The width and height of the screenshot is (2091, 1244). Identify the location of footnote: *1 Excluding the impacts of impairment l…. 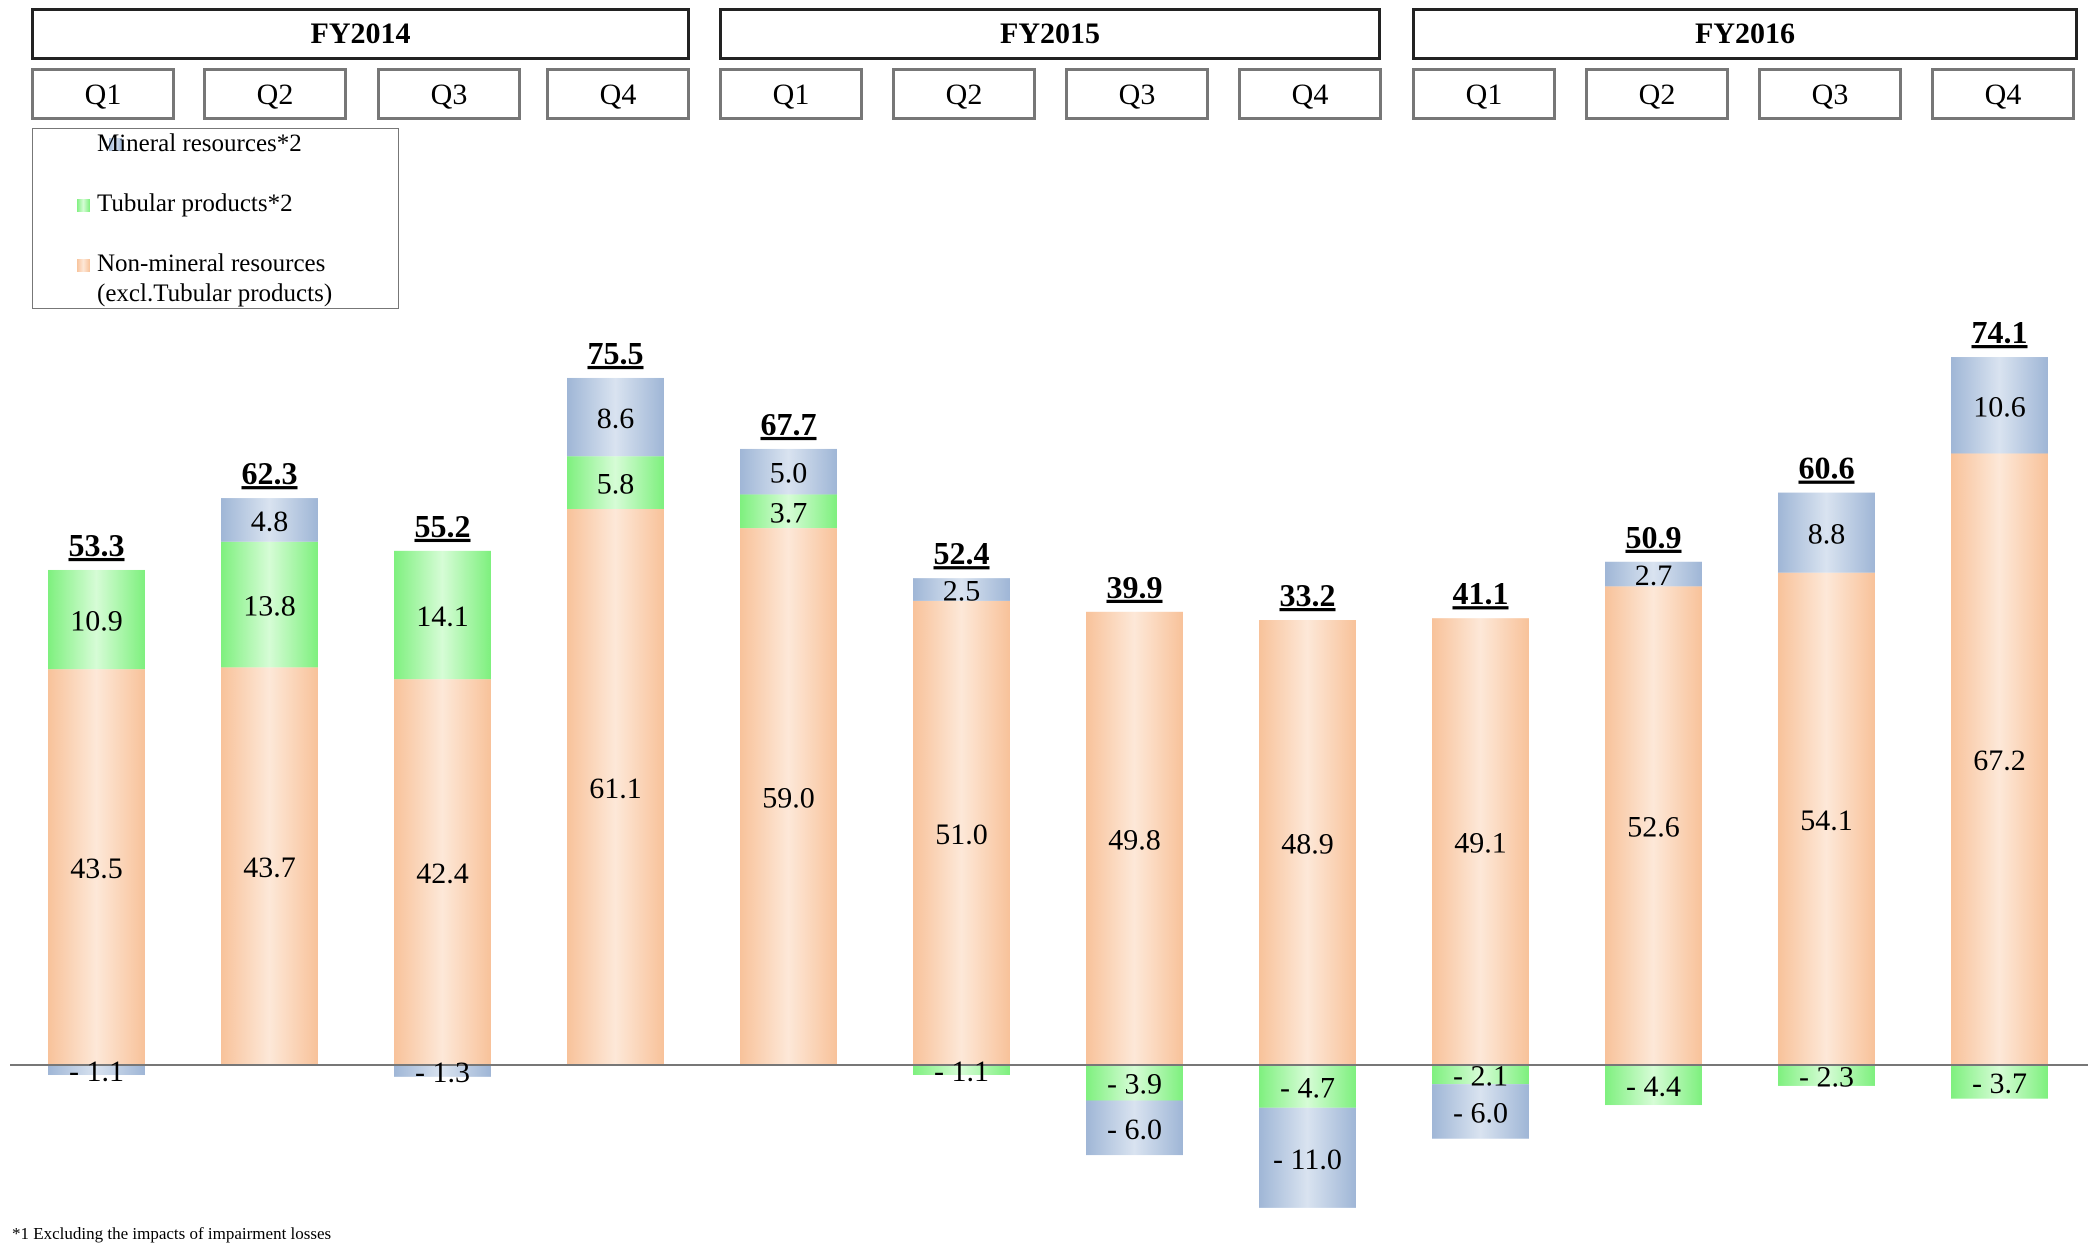
(172, 1233).